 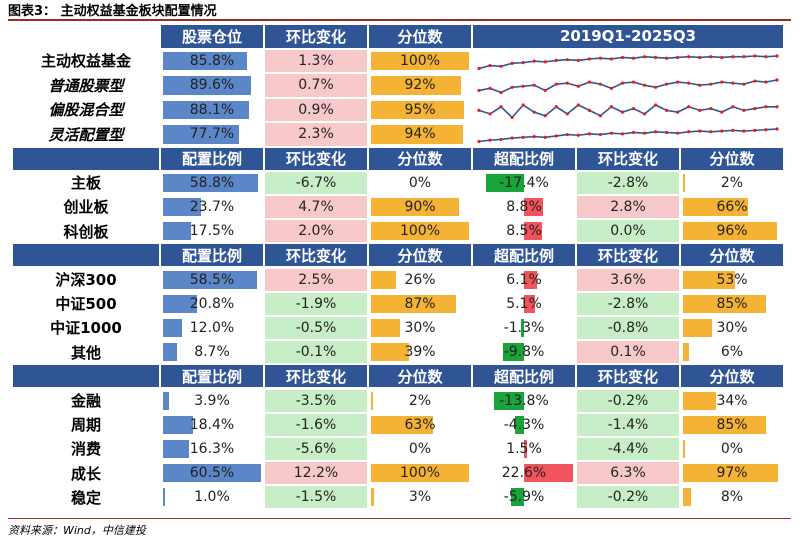 What do you see at coordinates (524, 303) in the screenshot?
I see `overweight-cell-text: 5.1%` at bounding box center [524, 303].